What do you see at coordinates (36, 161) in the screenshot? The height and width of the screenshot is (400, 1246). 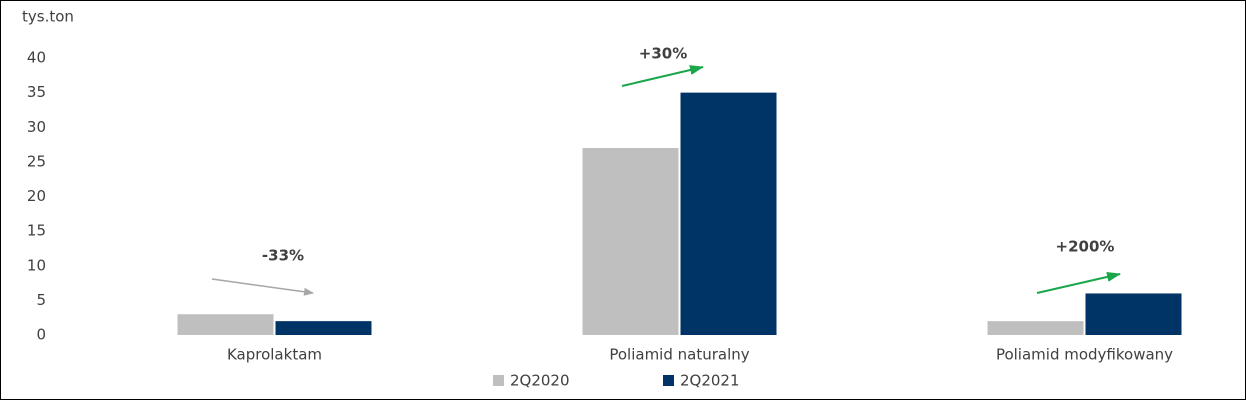 I see `y-tick-label: 25` at bounding box center [36, 161].